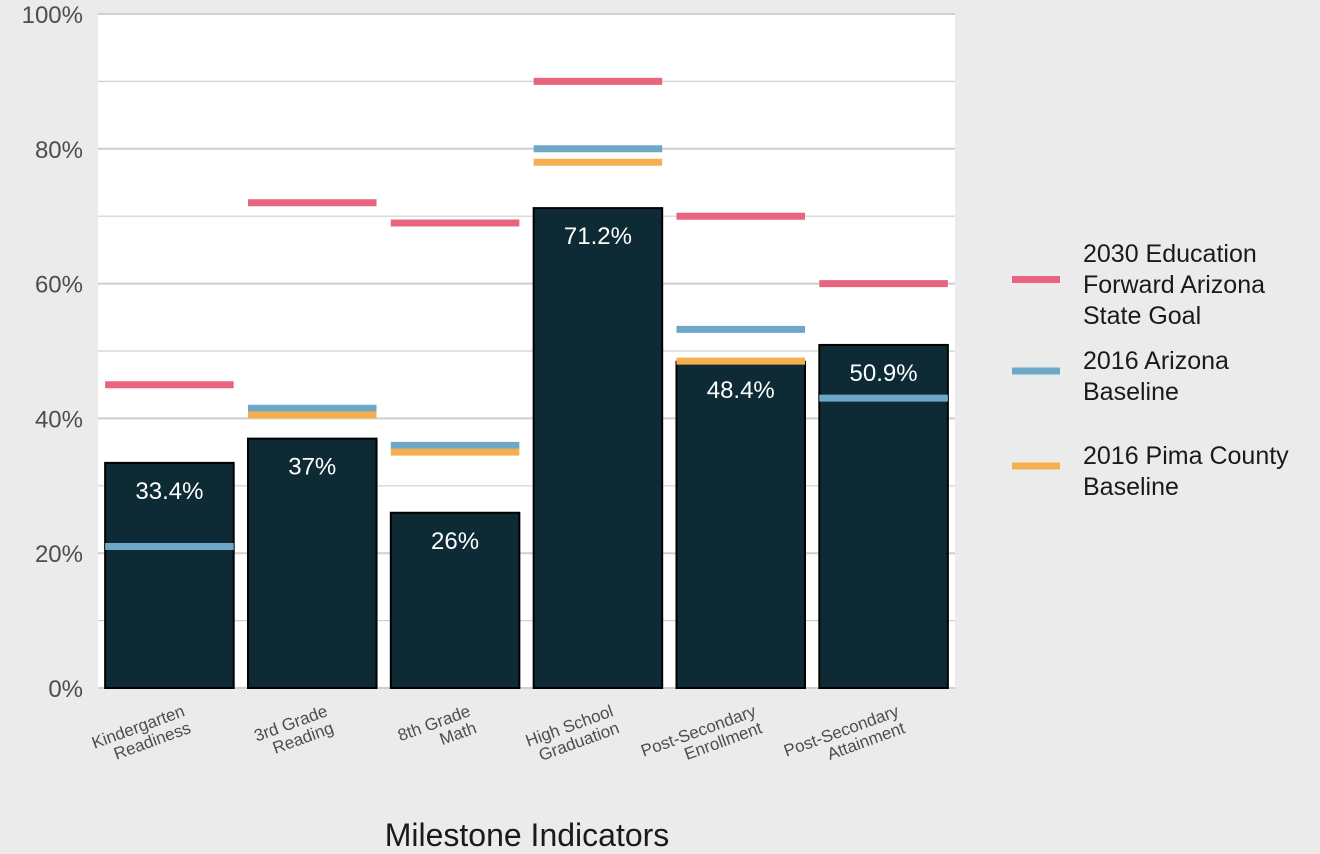  I want to click on y-tick-label: 0%, so click(65, 689).